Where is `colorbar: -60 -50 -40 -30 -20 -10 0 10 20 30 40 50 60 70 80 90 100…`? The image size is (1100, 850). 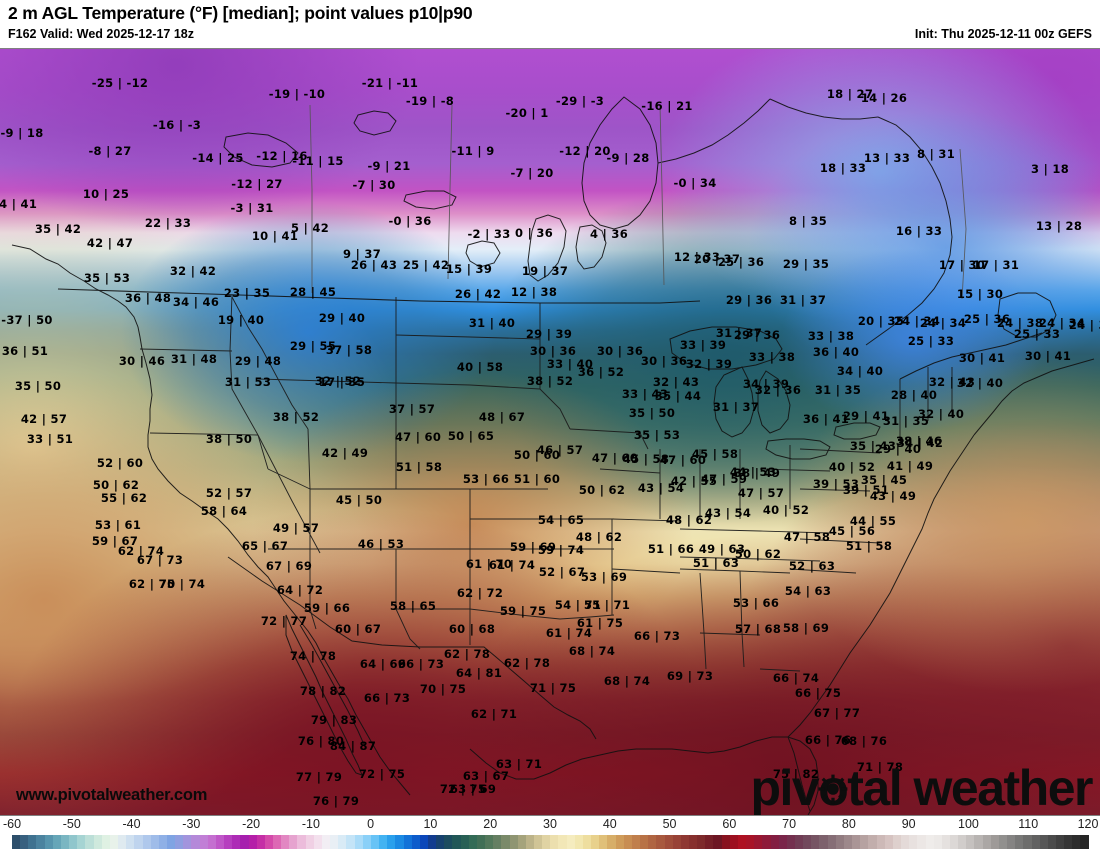
colorbar: -60 -50 -40 -30 -20 -10 0 10 20 30 40 50 60 70 80 90 100… is located at coordinates (550, 833).